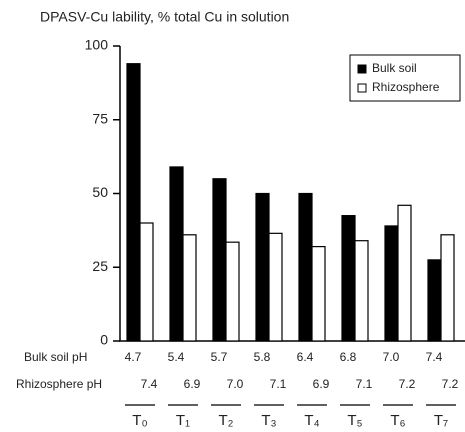 The height and width of the screenshot is (432, 465). I want to click on x-tick-label: T₃, so click(268, 420).